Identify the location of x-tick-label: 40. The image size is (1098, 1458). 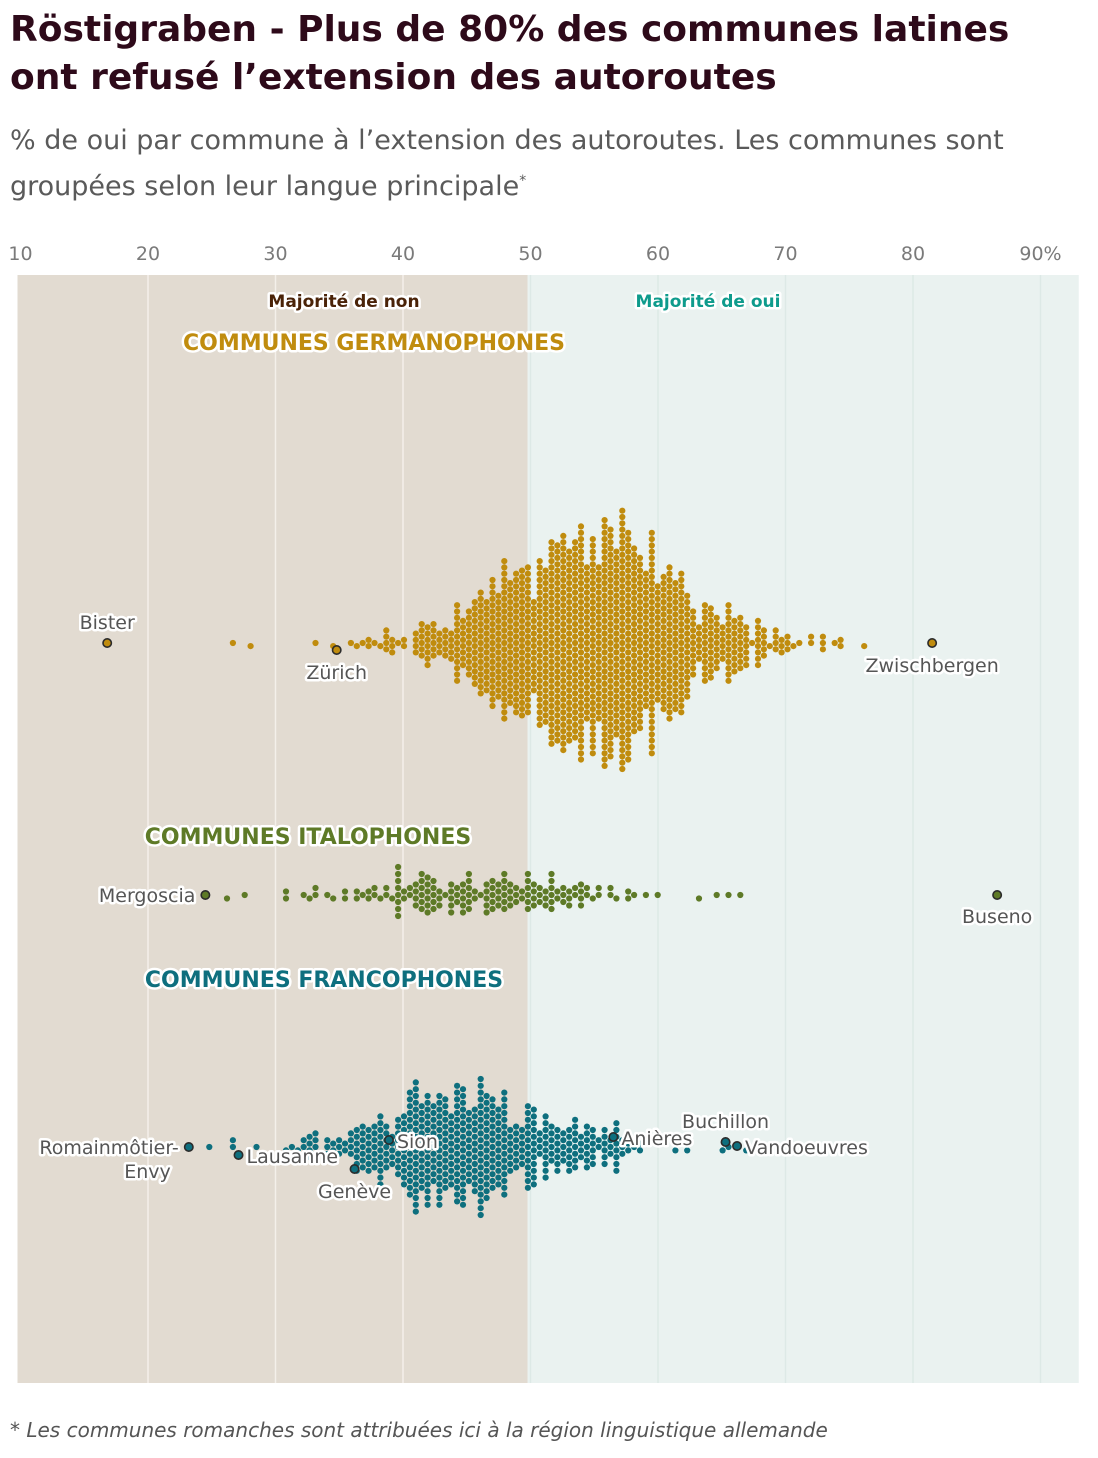
(403, 254).